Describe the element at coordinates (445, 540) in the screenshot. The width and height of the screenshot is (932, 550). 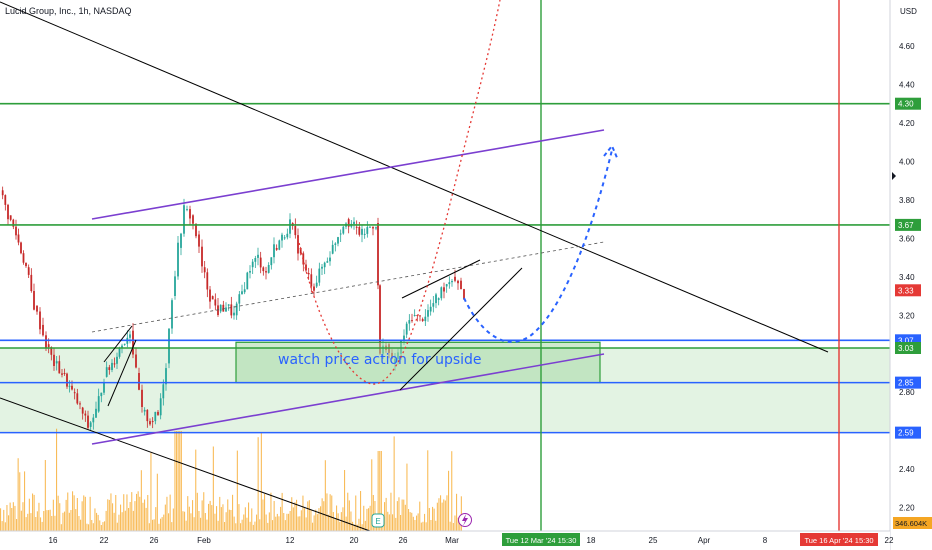
I see `time-axis` at that location.